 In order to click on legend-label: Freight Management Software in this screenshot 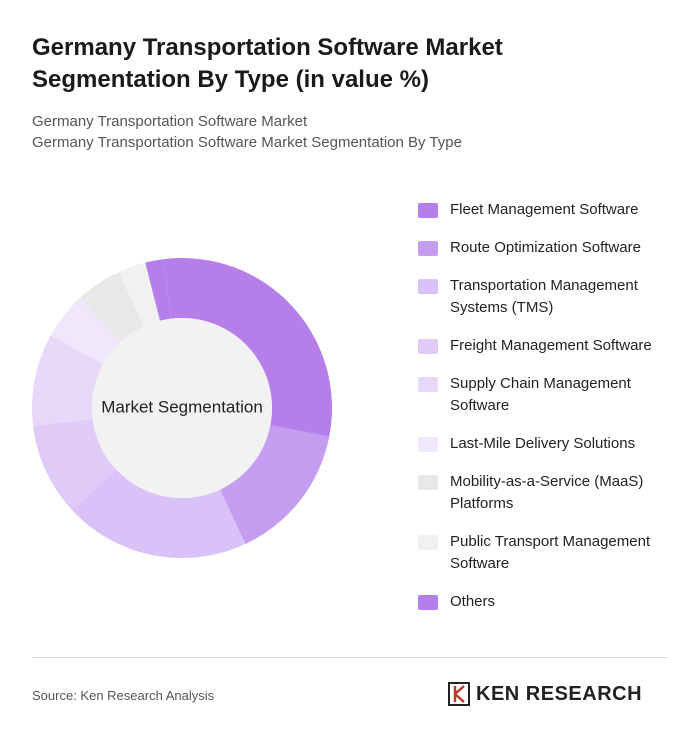, I will do `click(551, 345)`.